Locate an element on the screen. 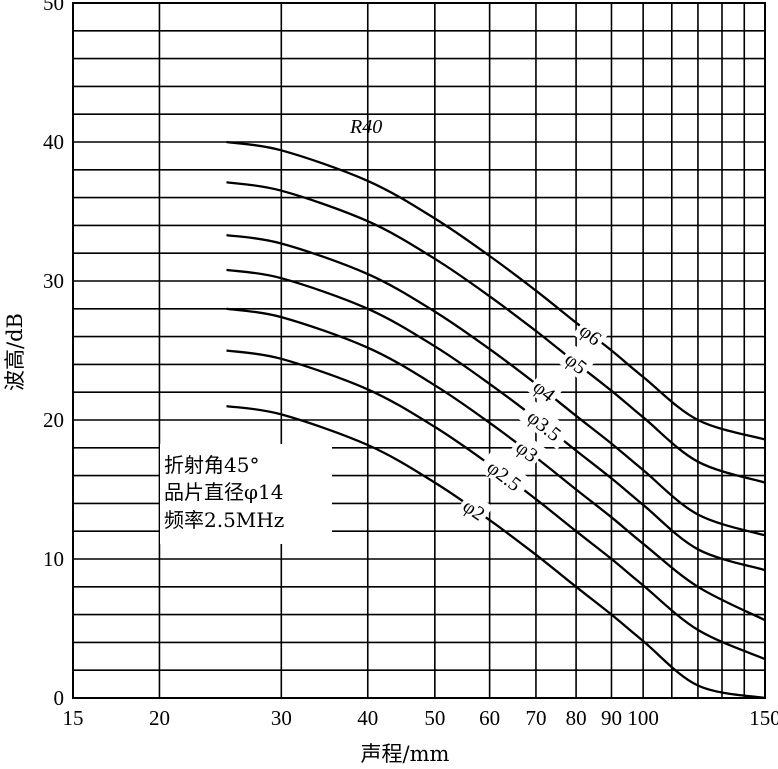  x-tick-label: 70 is located at coordinates (535, 718).